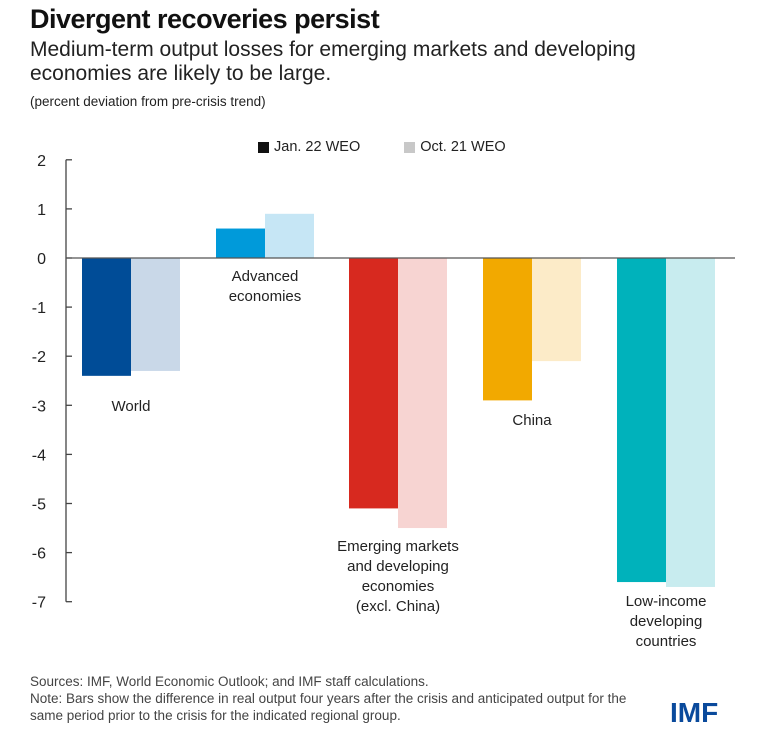 This screenshot has height=737, width=767. Describe the element at coordinates (666, 601) in the screenshot. I see `category-label-line: Low-income` at that location.